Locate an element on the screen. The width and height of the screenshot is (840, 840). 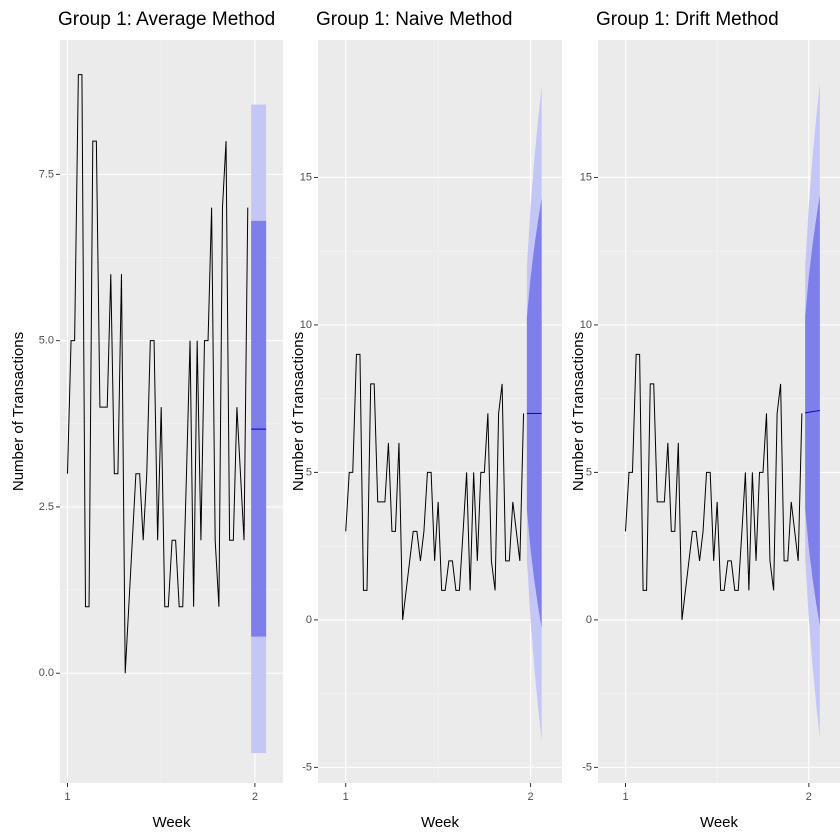
chart-title: Group 1: Naive Method is located at coordinates (414, 19).